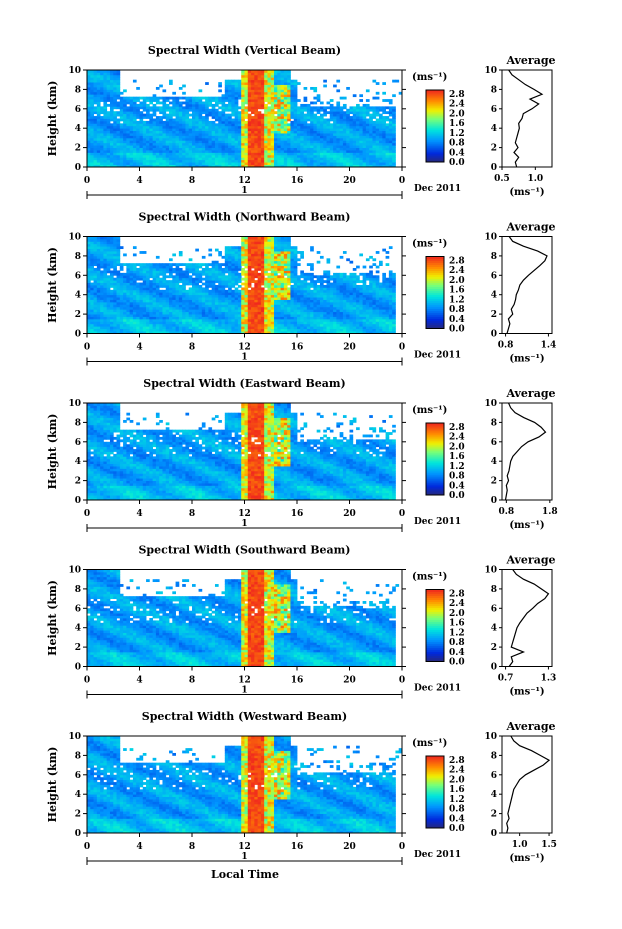  I want to click on colorbar-bin, so click(435, 153).